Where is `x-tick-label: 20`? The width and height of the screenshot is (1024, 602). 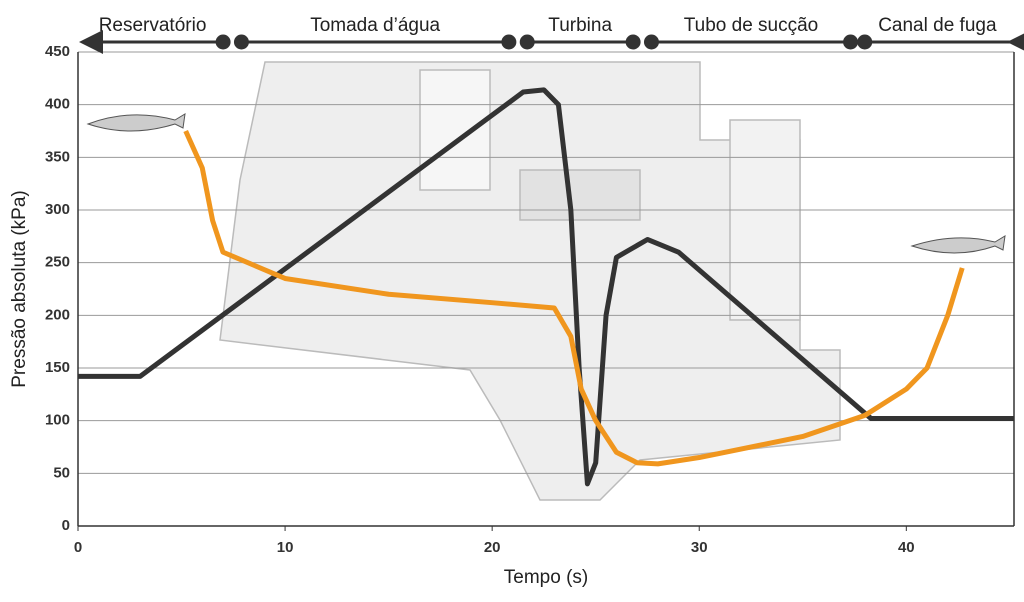 x-tick-label: 20 is located at coordinates (492, 547).